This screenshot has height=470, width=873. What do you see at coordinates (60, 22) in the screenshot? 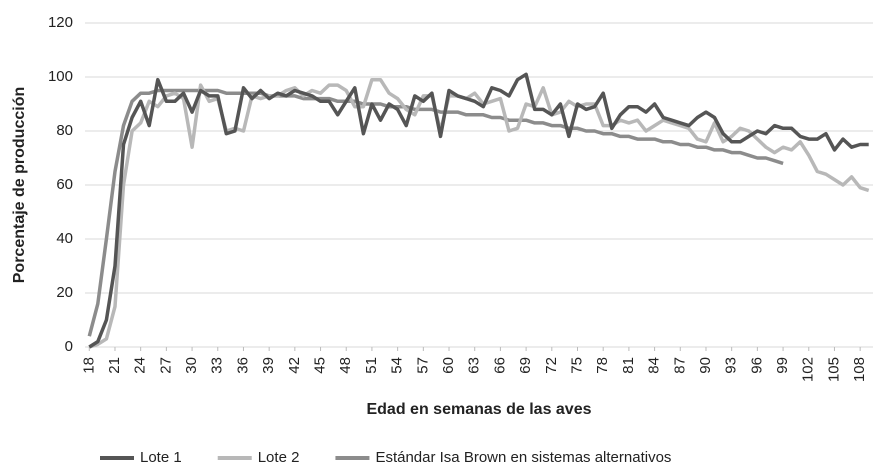
I see `y-tick-label: 120` at bounding box center [60, 22].